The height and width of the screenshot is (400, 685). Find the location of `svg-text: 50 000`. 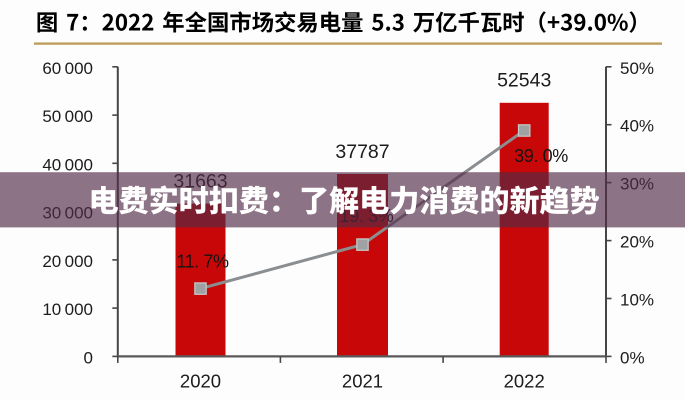

svg-text: 50 000 is located at coordinates (67, 116).